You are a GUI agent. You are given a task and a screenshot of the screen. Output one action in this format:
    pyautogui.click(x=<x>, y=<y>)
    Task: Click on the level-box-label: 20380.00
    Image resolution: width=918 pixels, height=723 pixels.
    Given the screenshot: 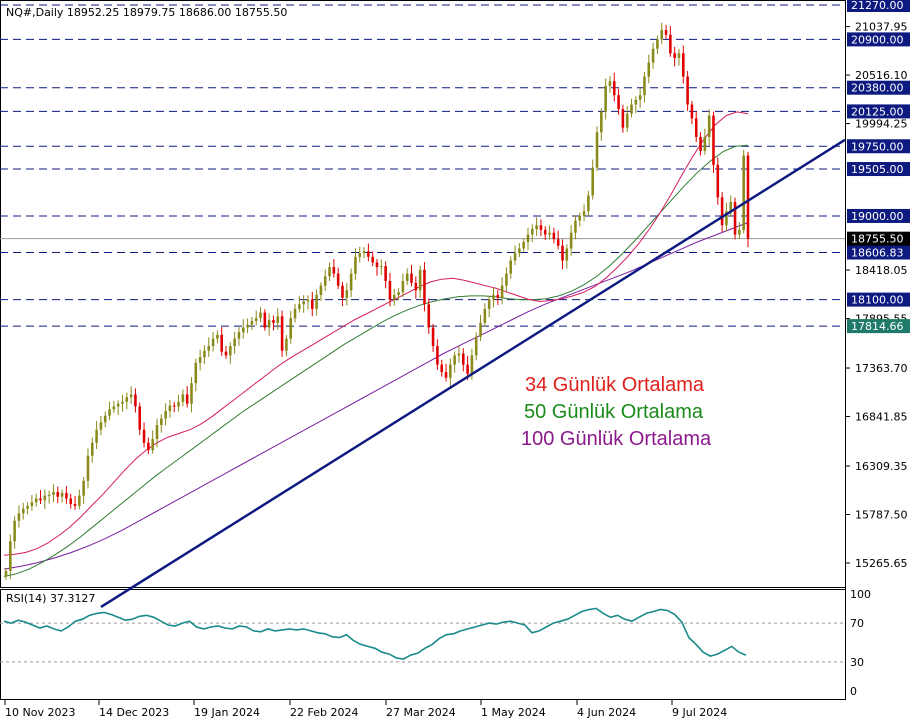 What is the action you would take?
    pyautogui.click(x=877, y=88)
    